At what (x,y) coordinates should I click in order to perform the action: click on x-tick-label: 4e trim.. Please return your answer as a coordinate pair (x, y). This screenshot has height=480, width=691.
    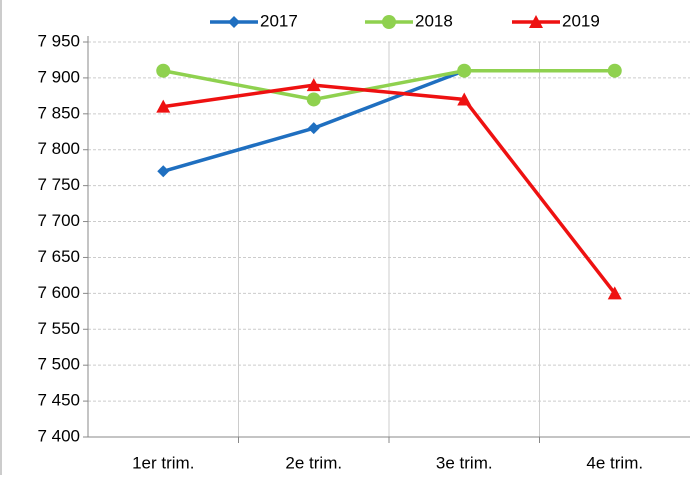
    Looking at the image, I should click on (614, 462).